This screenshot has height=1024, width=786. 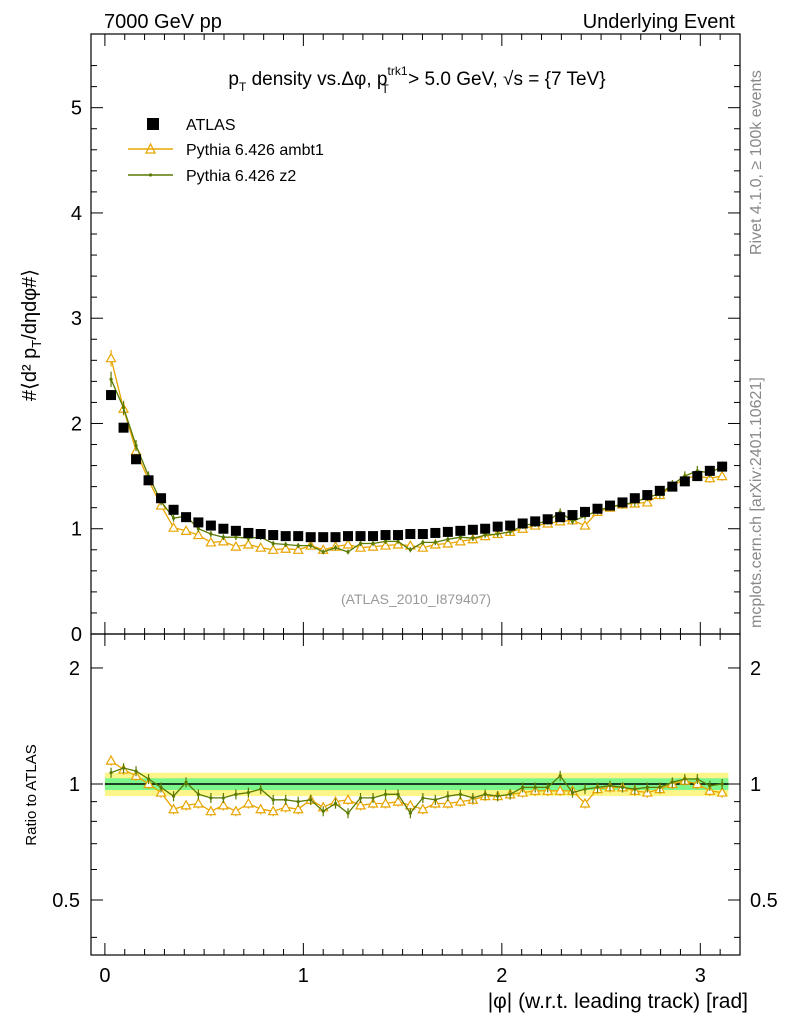 I want to click on x-axis-label: |φ| (w.r.t. leading track) [rad], so click(x=618, y=1001).